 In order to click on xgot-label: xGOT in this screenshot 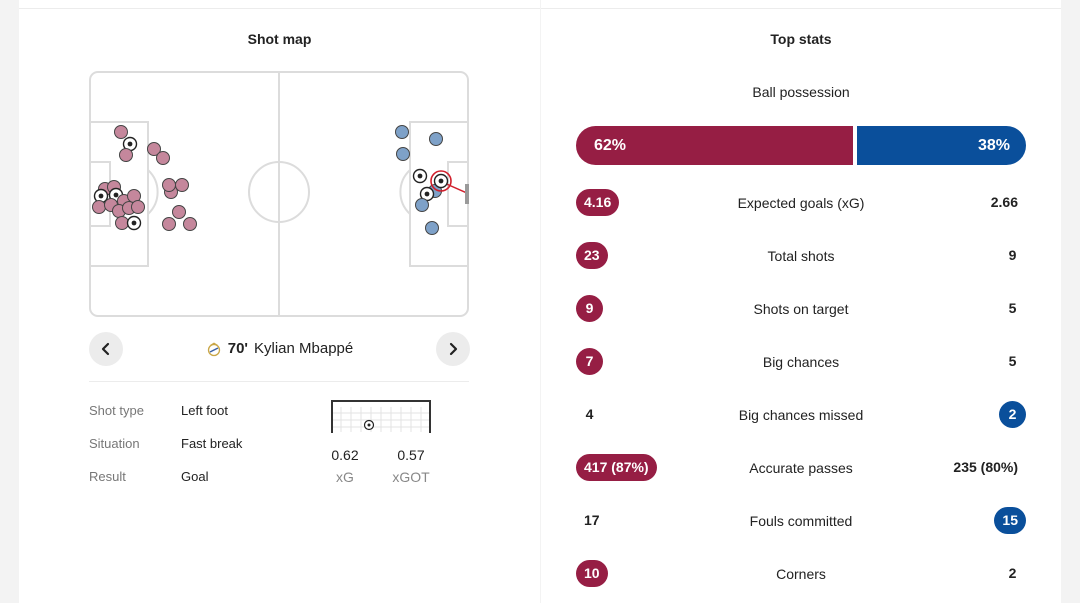, I will do `click(411, 477)`.